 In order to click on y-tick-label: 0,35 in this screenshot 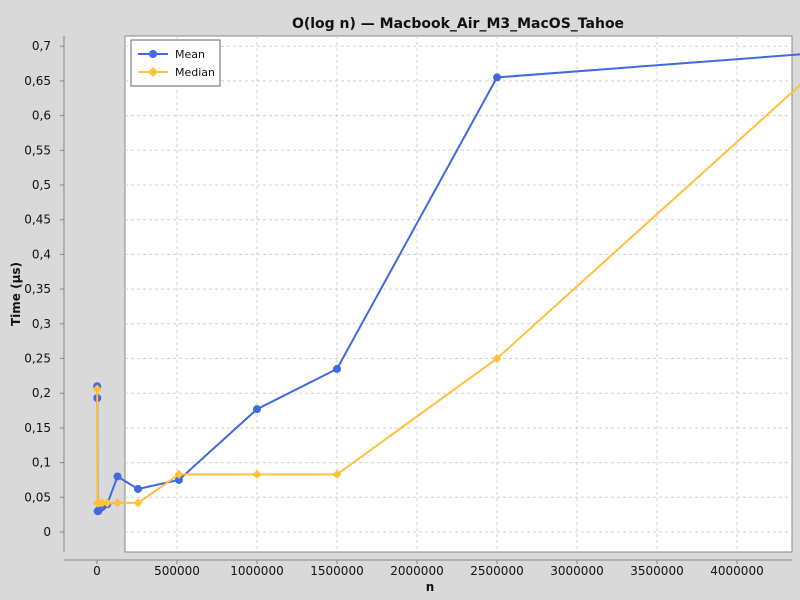, I will do `click(37, 289)`.